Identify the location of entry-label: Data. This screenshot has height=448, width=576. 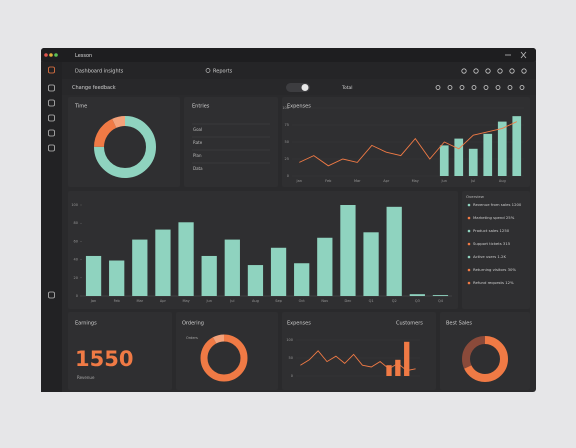
(198, 168).